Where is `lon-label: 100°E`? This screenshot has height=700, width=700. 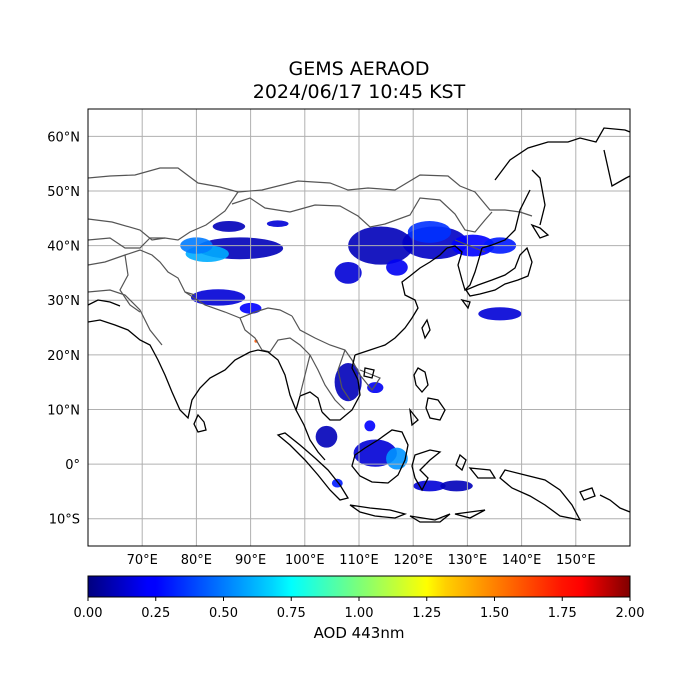 lon-label: 100°E is located at coordinates (305, 560).